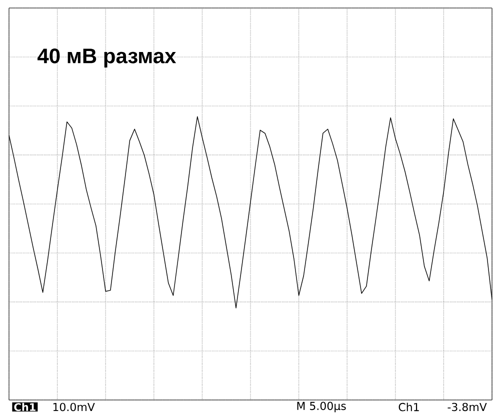 The width and height of the screenshot is (493, 414). I want to click on text: -3.8mV, so click(467, 407).